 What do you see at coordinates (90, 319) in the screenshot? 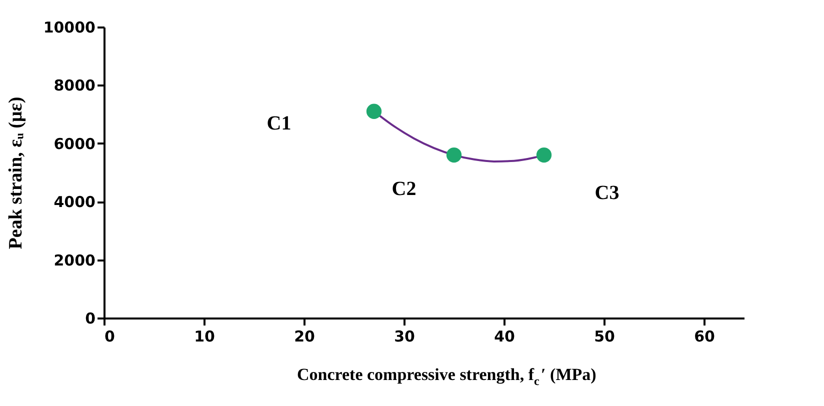
I see `y-tick-label: 0` at bounding box center [90, 319].